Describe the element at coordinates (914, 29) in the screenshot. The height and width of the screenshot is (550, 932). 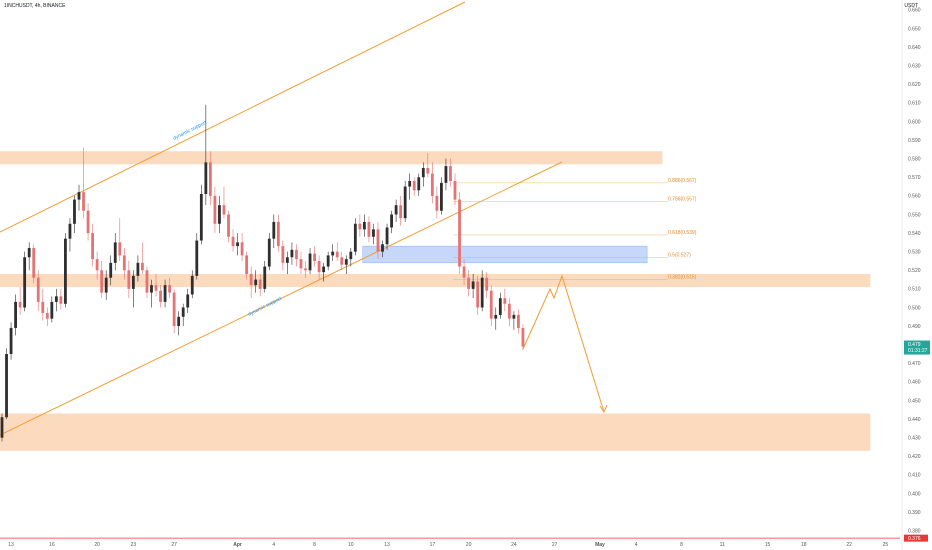
I see `price-tick-label: 0.650` at that location.